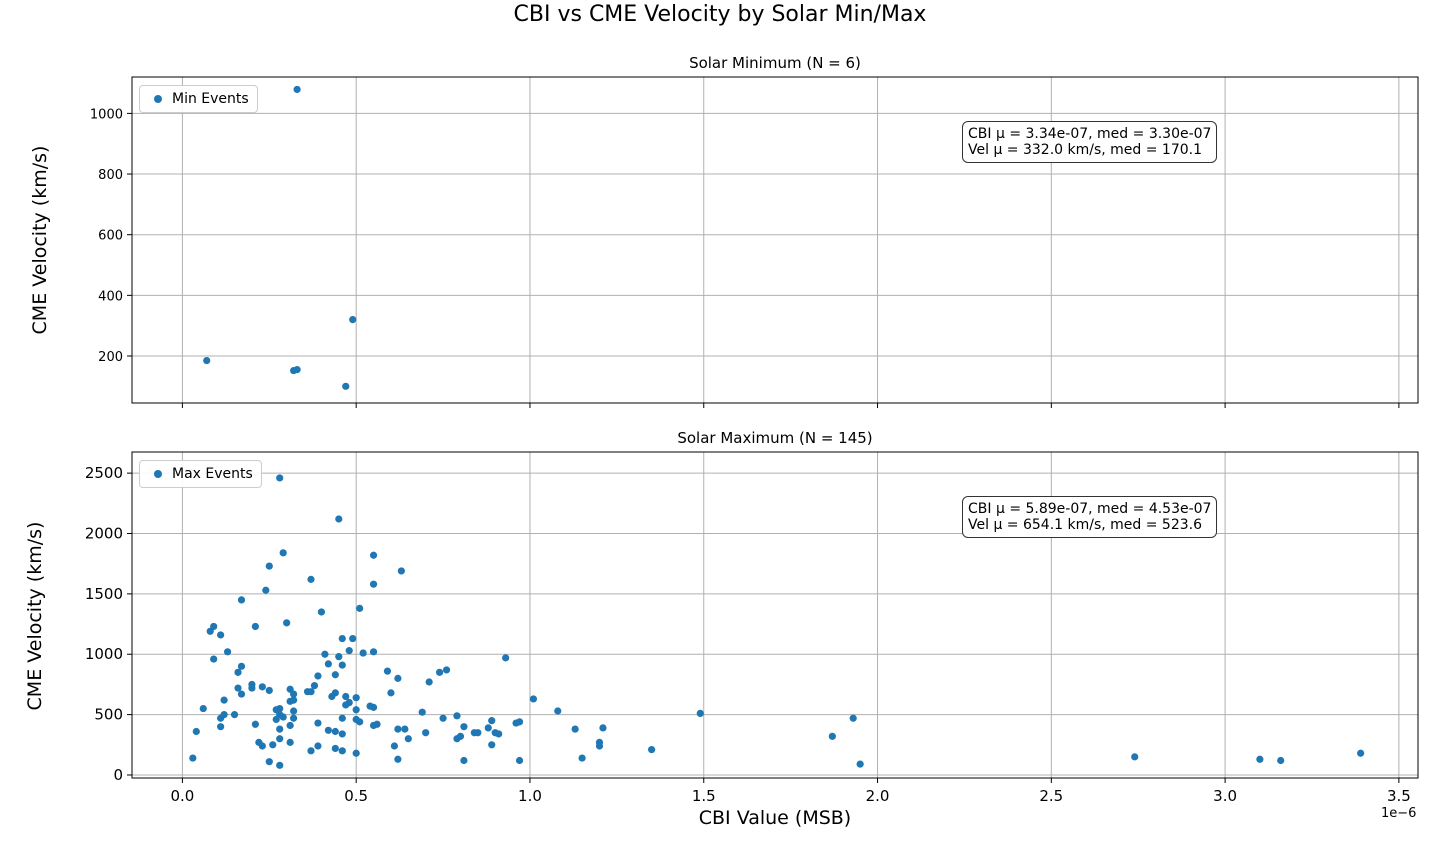  Describe the element at coordinates (110, 296) in the screenshot. I see `min-y-tick-label: 400` at that location.